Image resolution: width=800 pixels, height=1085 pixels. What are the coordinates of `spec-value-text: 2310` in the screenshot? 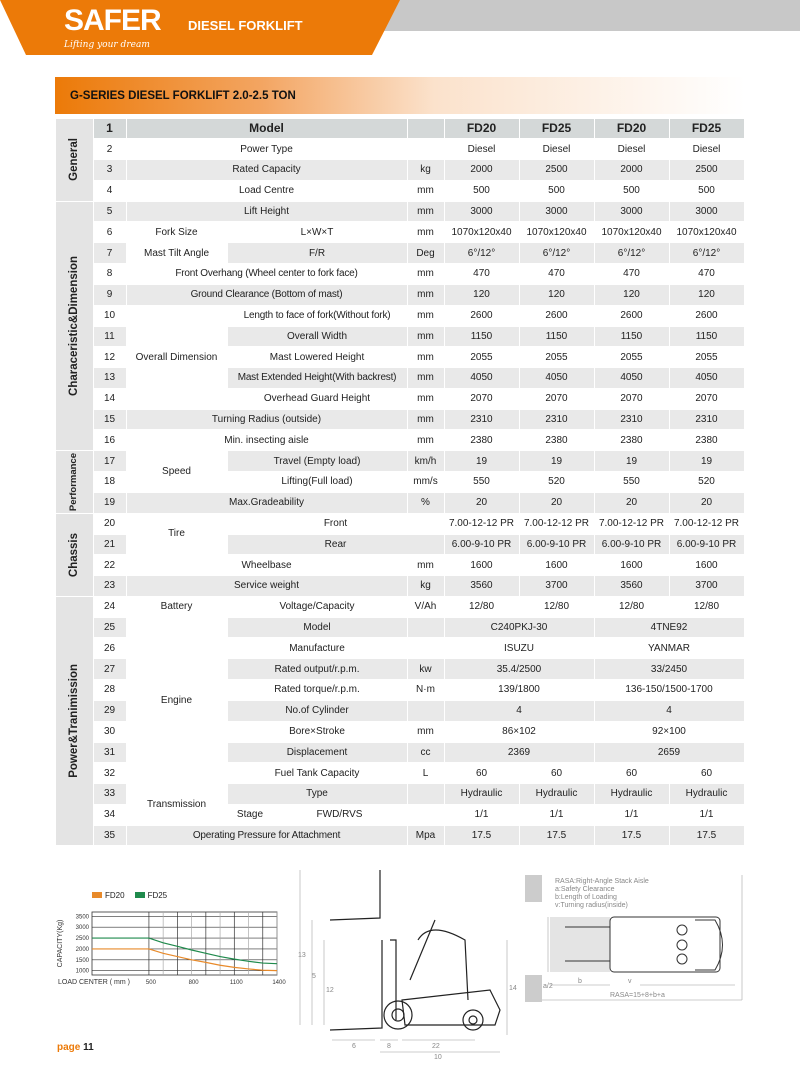 It's located at (706, 420).